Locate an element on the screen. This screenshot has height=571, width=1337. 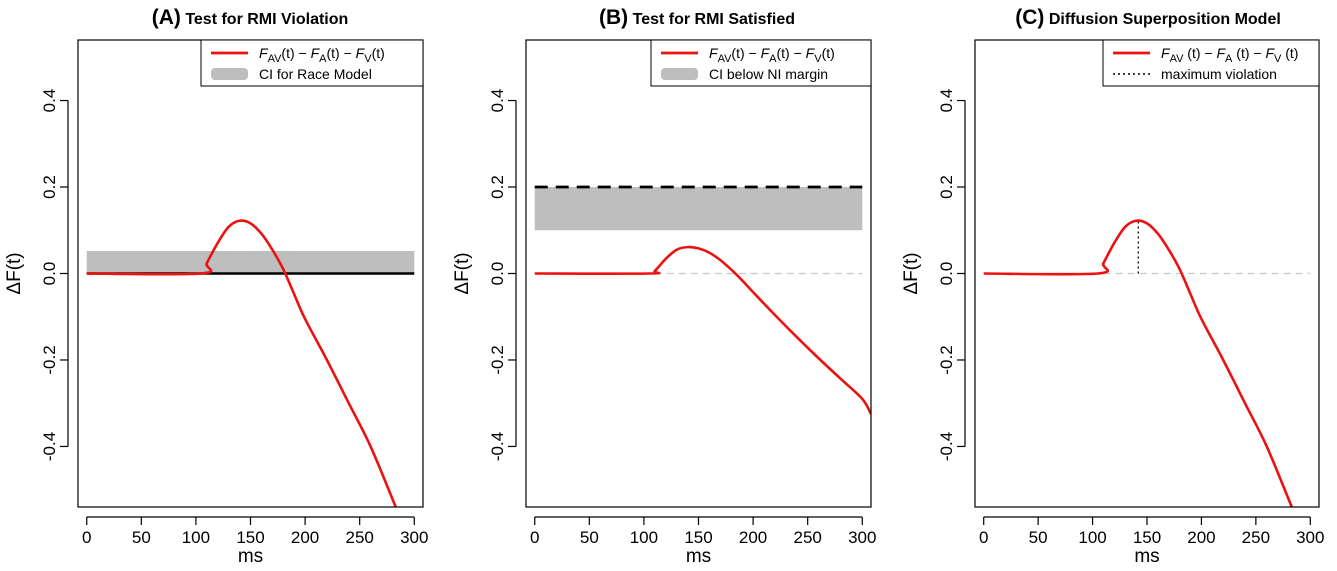
panel-title: (A) Test for RMI Violation is located at coordinates (250, 17).